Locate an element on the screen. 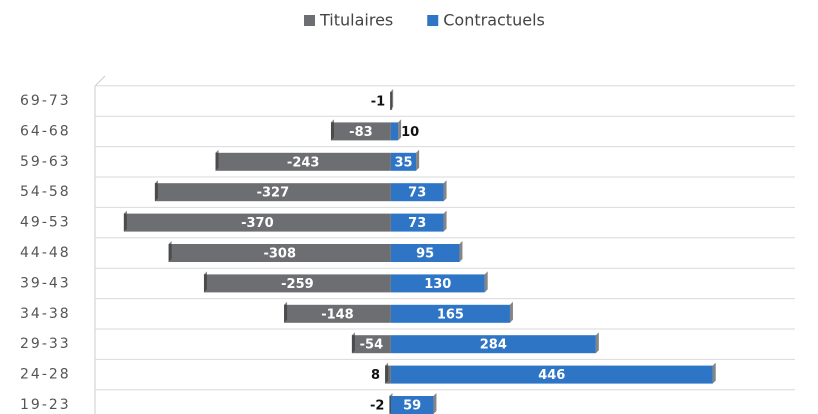 The height and width of the screenshot is (414, 818). data-label: 446 is located at coordinates (551, 375).